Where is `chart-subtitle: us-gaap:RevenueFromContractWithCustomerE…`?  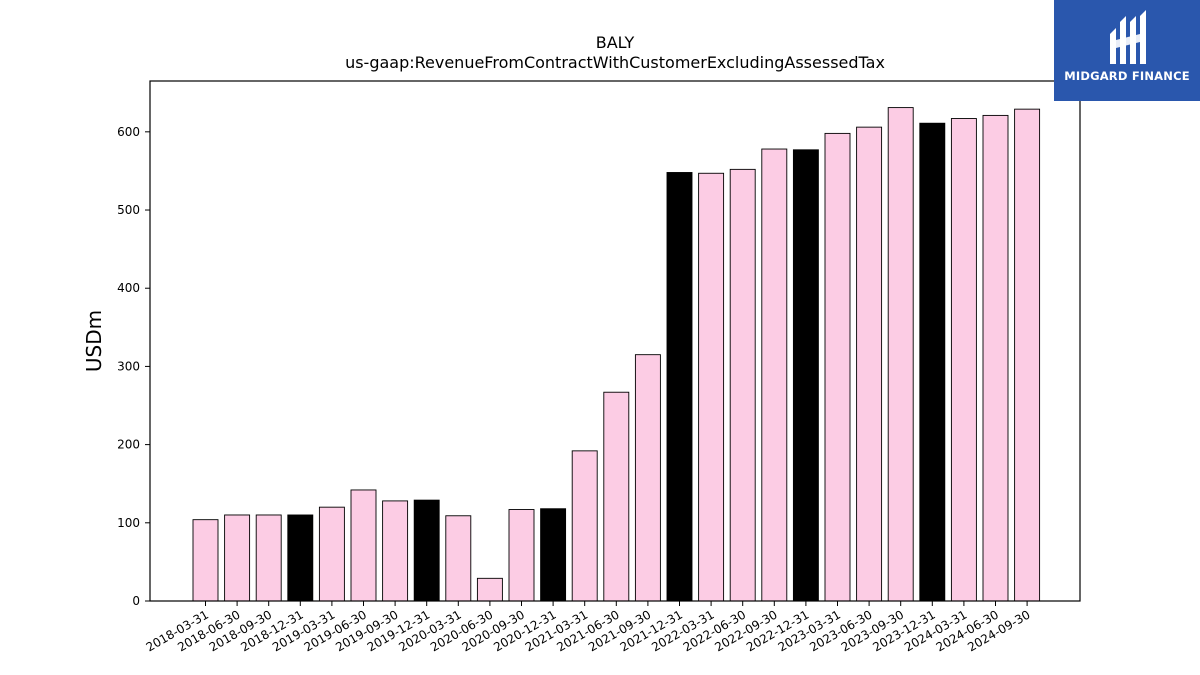
chart-subtitle: us-gaap:RevenueFromContractWithCustomerE… is located at coordinates (615, 62).